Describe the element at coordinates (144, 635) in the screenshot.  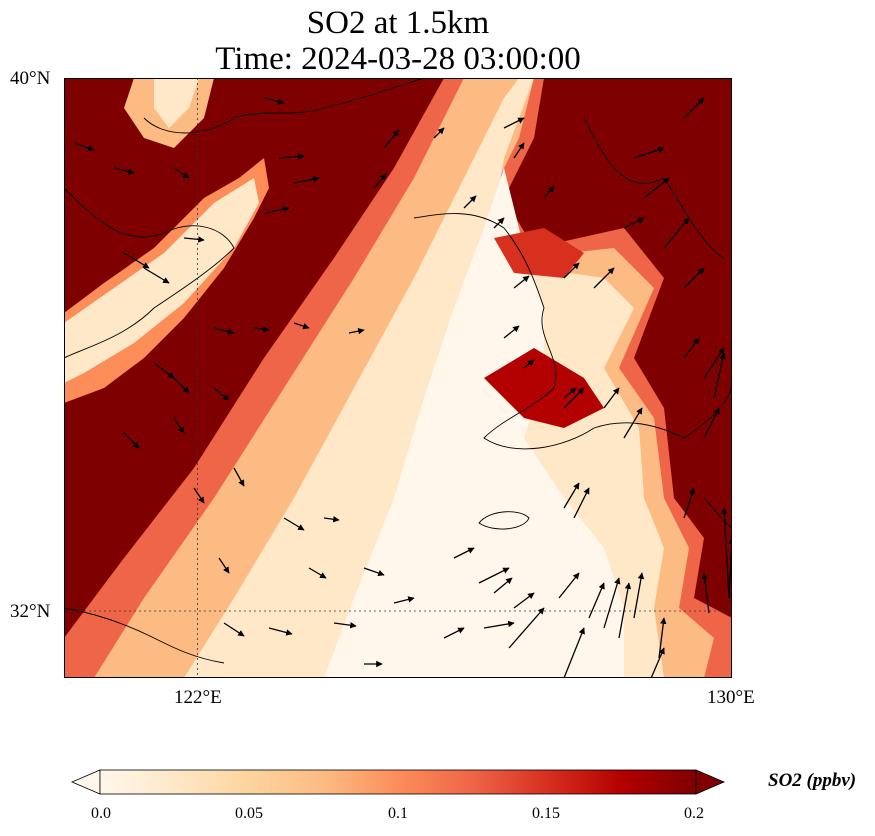
I see `coastline-shanghai` at that location.